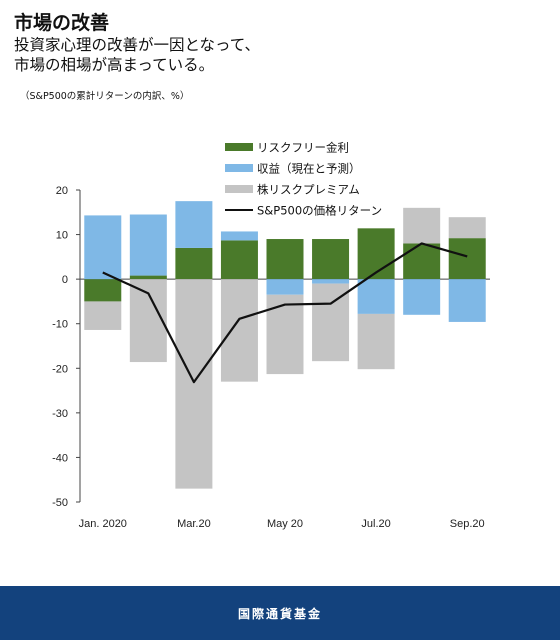 This screenshot has width=560, height=640. I want to click on units-note: （S&P500の累計リターンの内訳、%）, so click(105, 96).